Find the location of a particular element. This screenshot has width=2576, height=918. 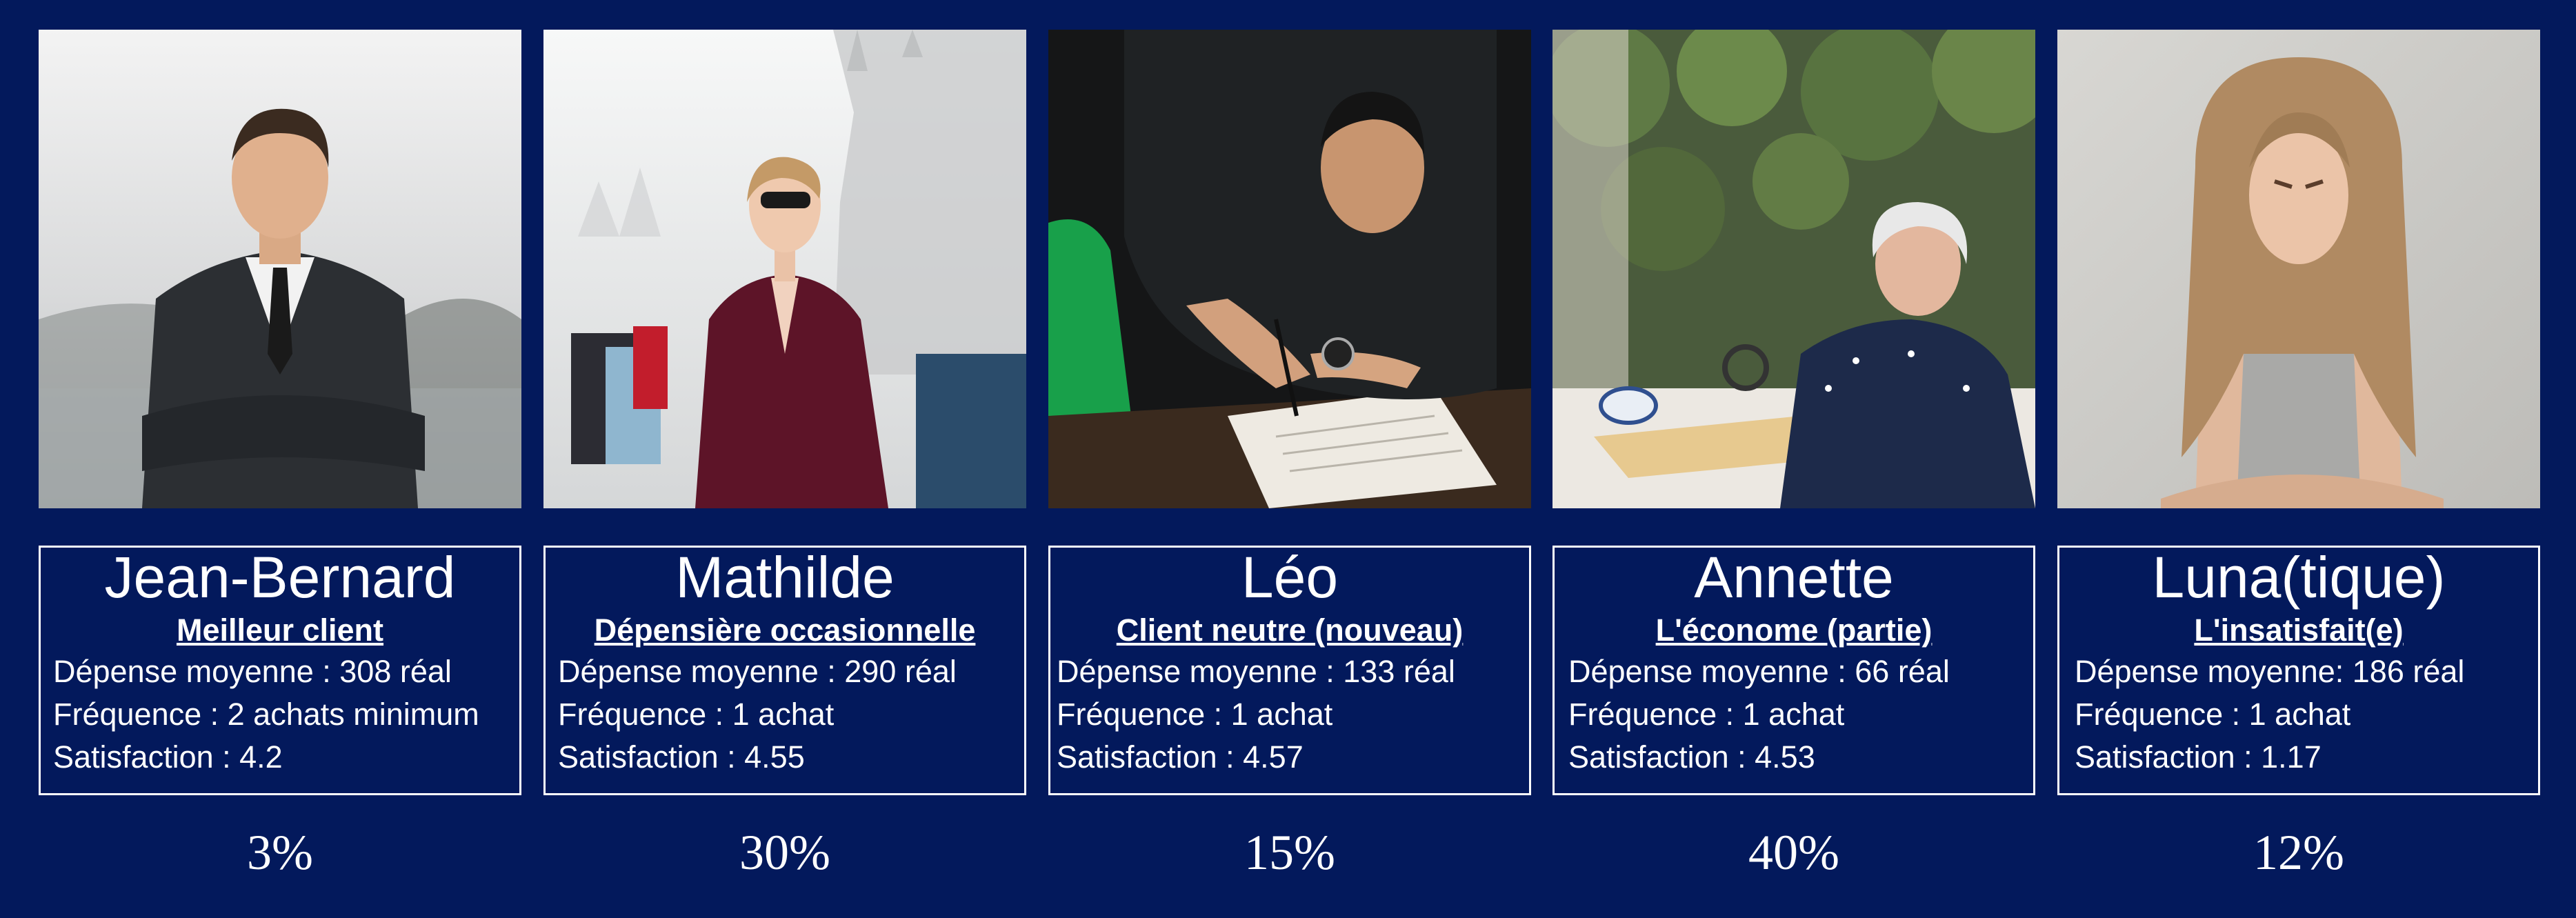

persona-satisfaction: Satisfaction : 4.2 is located at coordinates (168, 757).